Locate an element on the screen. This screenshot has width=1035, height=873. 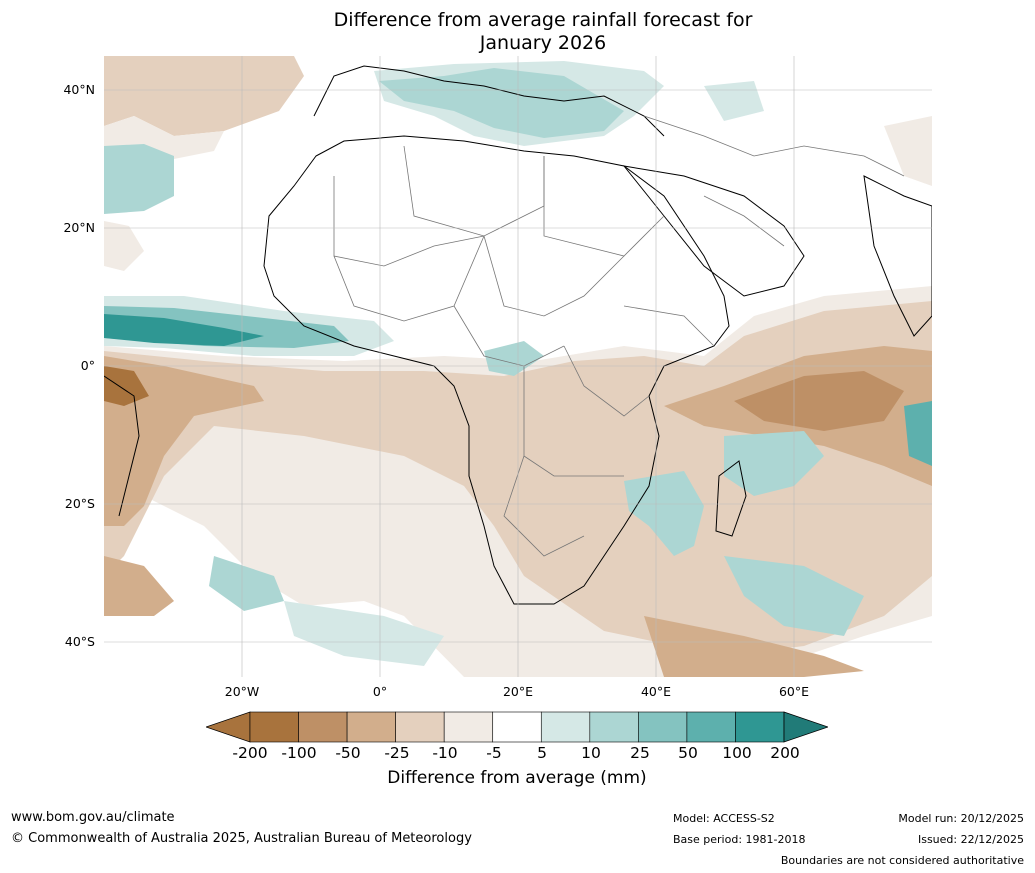
lon-label-40e: 40°E is located at coordinates (656, 691).